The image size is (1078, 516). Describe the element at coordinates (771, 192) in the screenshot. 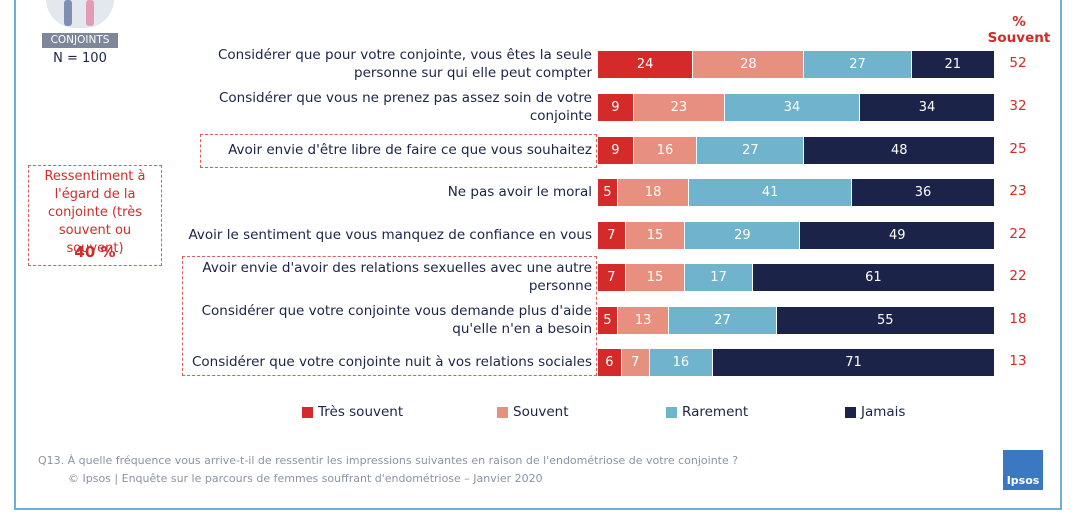

I see `bar-segment: 41` at that location.